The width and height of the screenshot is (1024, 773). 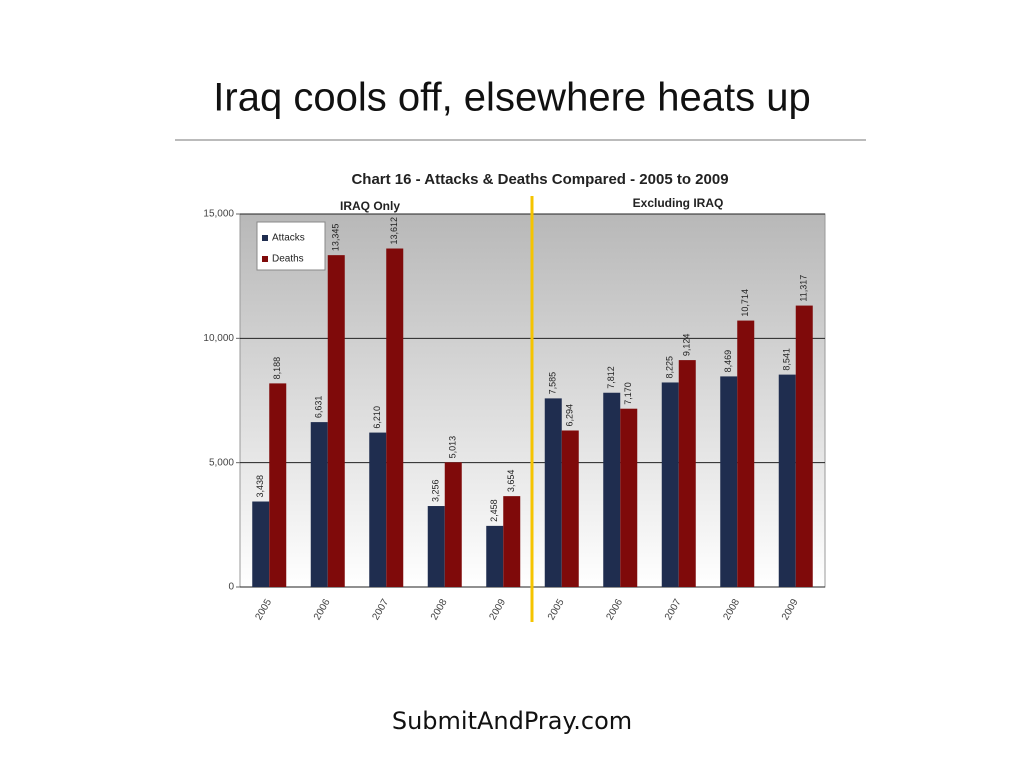 What do you see at coordinates (804, 288) in the screenshot?
I see `value-label: 11,317` at bounding box center [804, 288].